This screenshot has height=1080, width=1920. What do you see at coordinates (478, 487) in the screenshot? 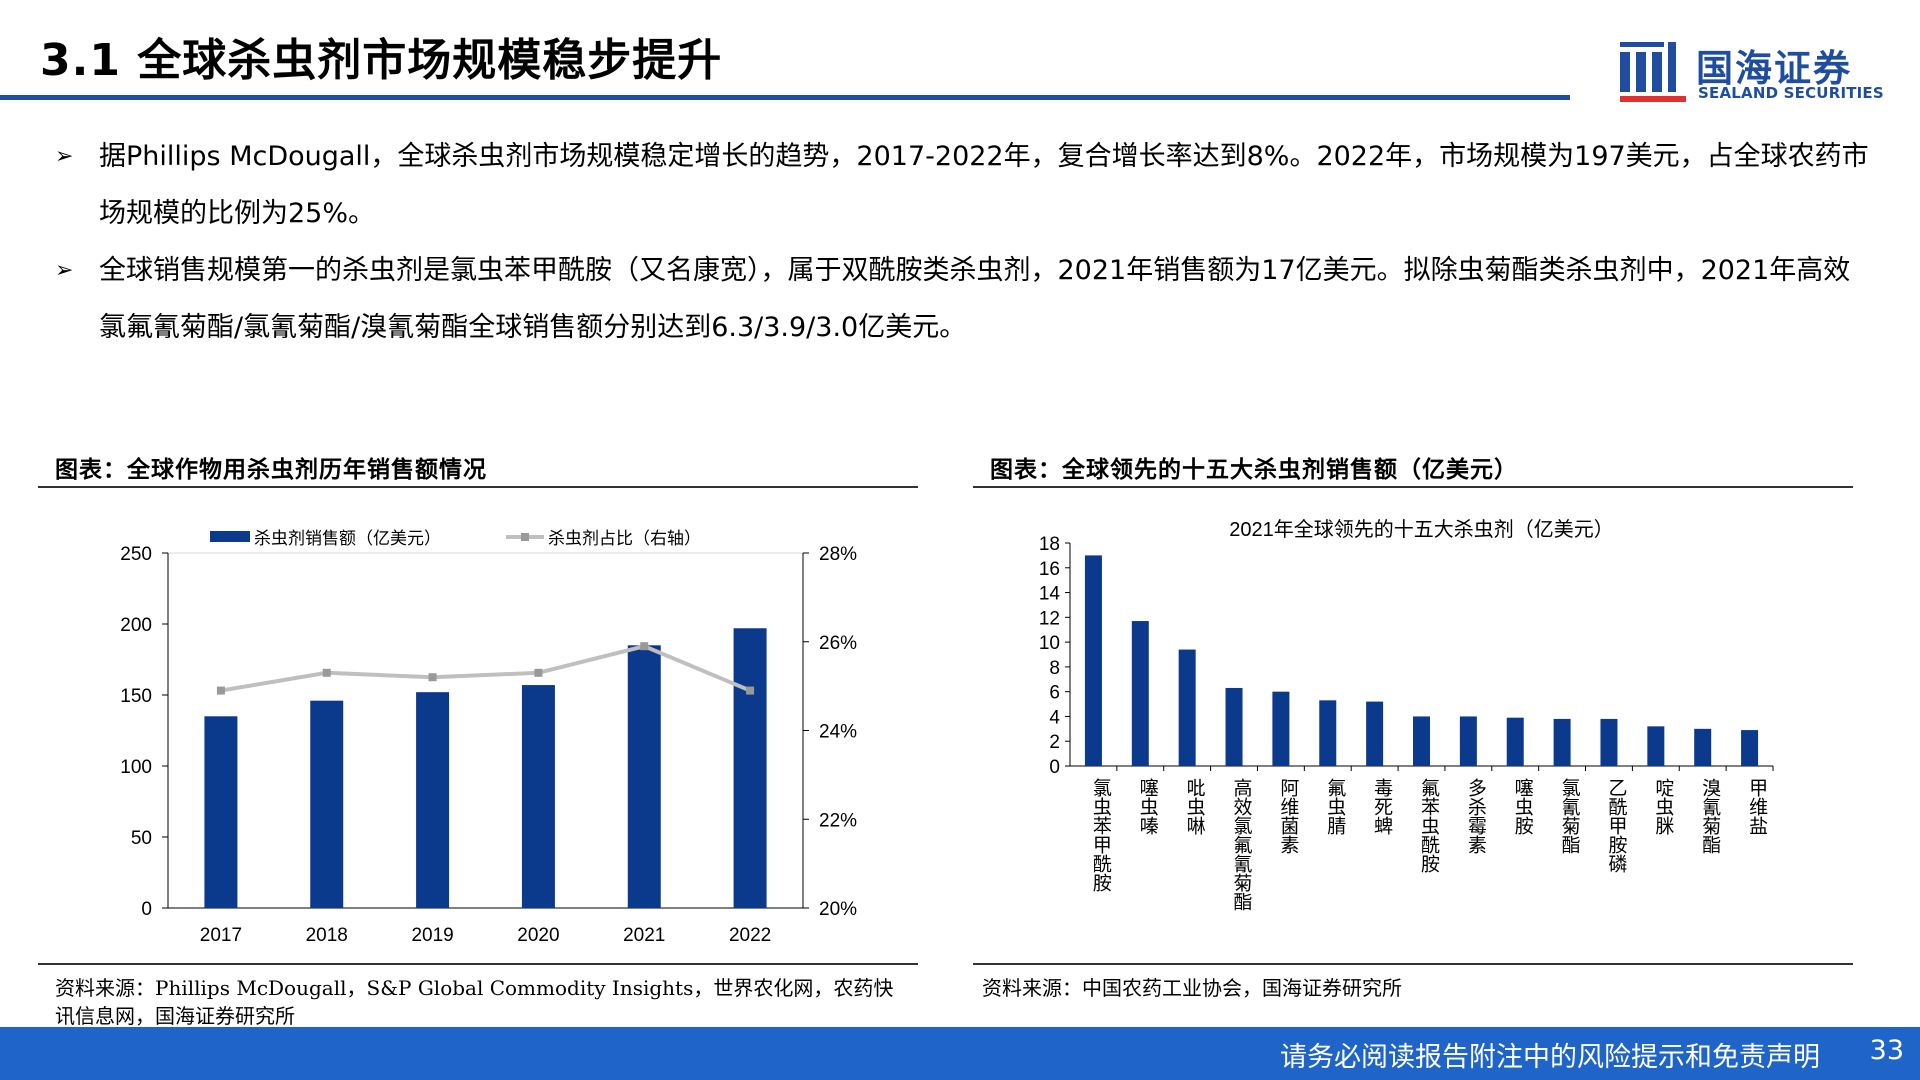
I see `left-caption-rule` at bounding box center [478, 487].